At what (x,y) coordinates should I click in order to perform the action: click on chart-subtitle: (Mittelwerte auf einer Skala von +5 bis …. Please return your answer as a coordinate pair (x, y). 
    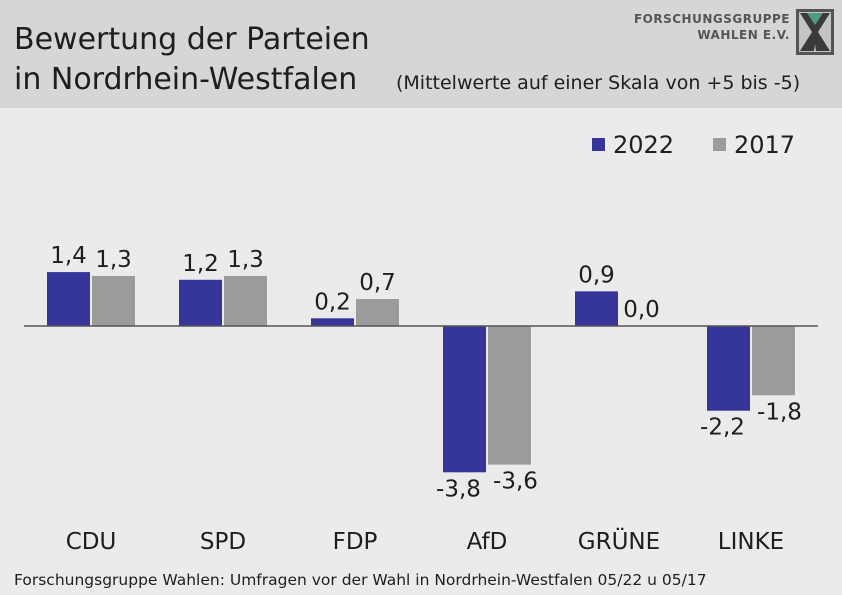
    Looking at the image, I should click on (598, 83).